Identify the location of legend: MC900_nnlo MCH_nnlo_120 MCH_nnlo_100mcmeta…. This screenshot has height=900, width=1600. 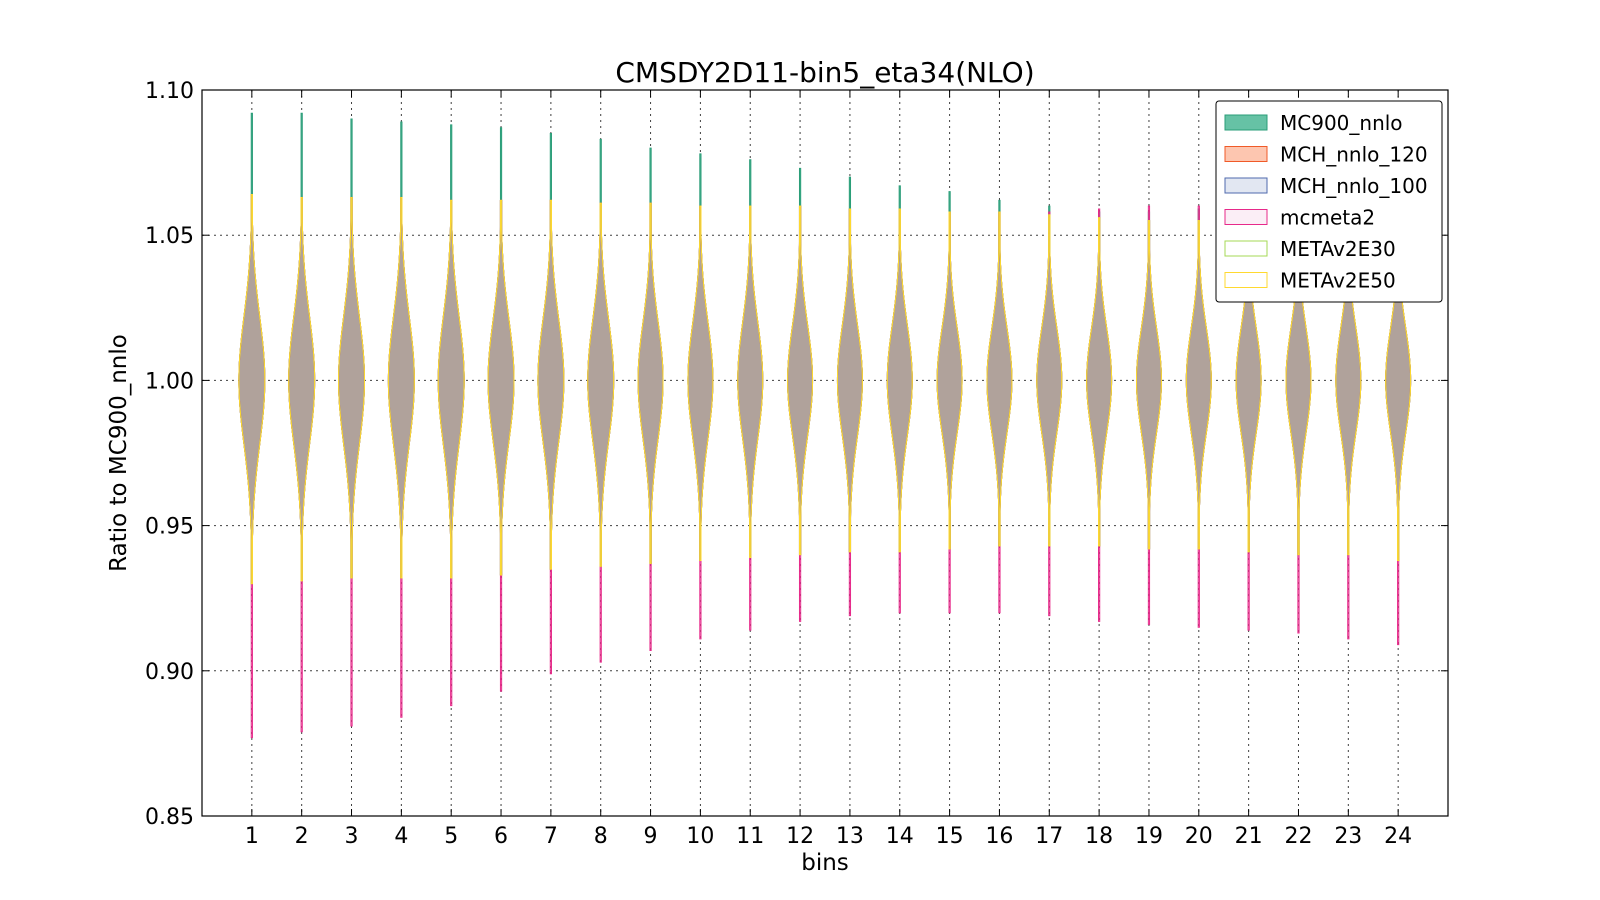
(1329, 201).